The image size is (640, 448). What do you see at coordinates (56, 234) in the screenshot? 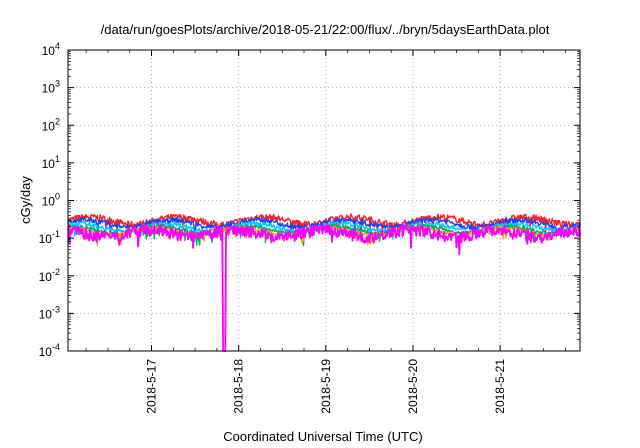
I see `y-tick-exponent: -1` at bounding box center [56, 234].